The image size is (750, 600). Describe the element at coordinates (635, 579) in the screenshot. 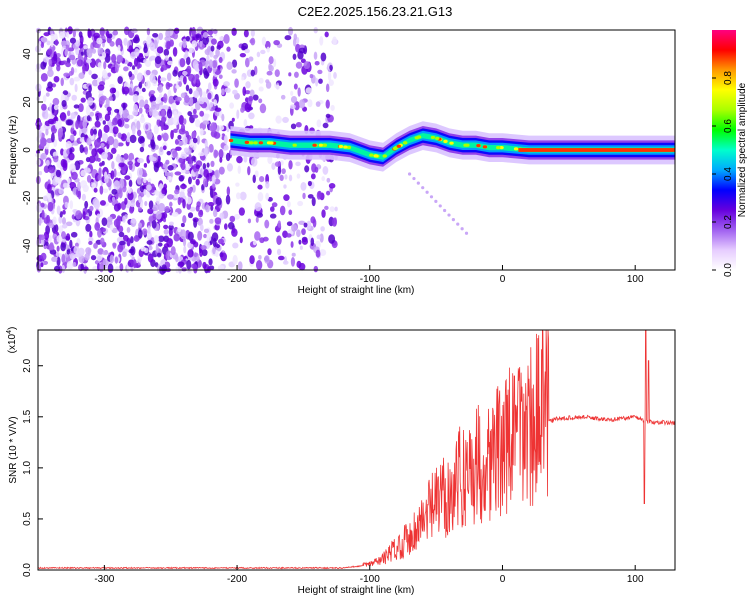

I see `x-tick-label: 100` at that location.